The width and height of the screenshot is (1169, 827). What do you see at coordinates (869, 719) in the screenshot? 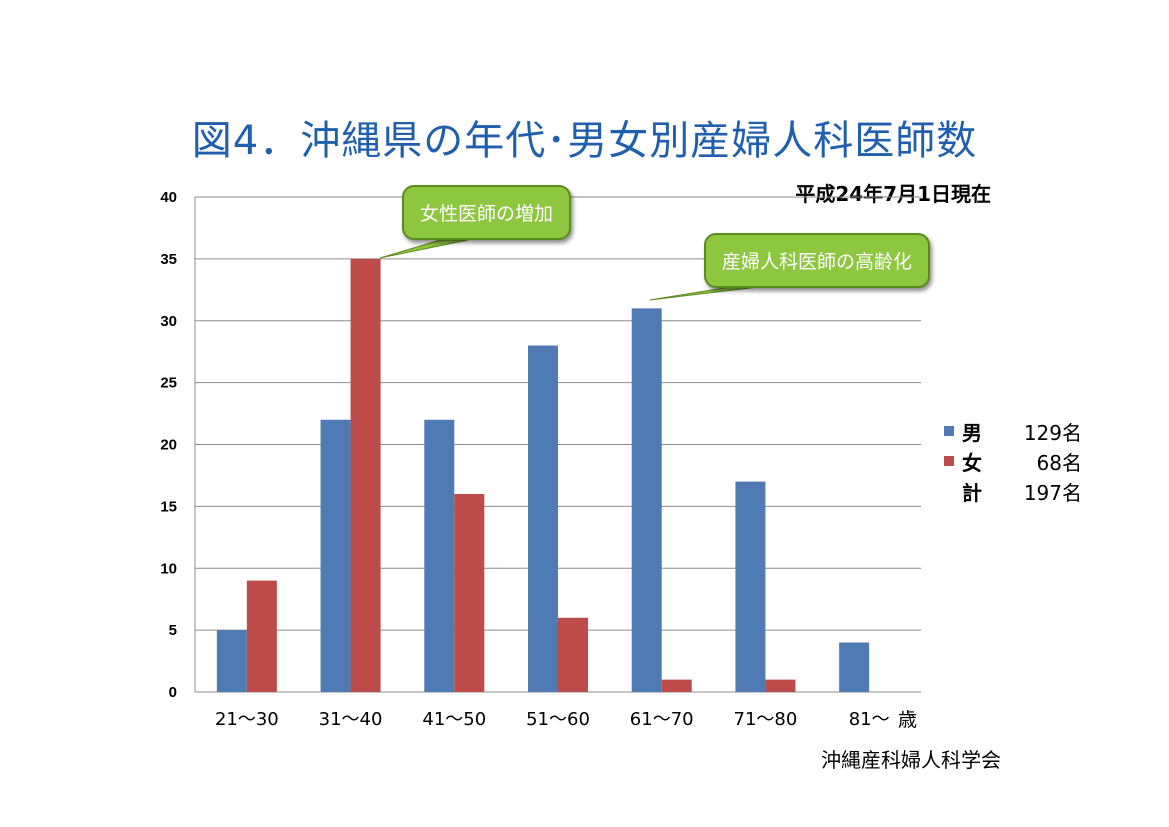
I see `x-tick-label: 81～` at bounding box center [869, 719].